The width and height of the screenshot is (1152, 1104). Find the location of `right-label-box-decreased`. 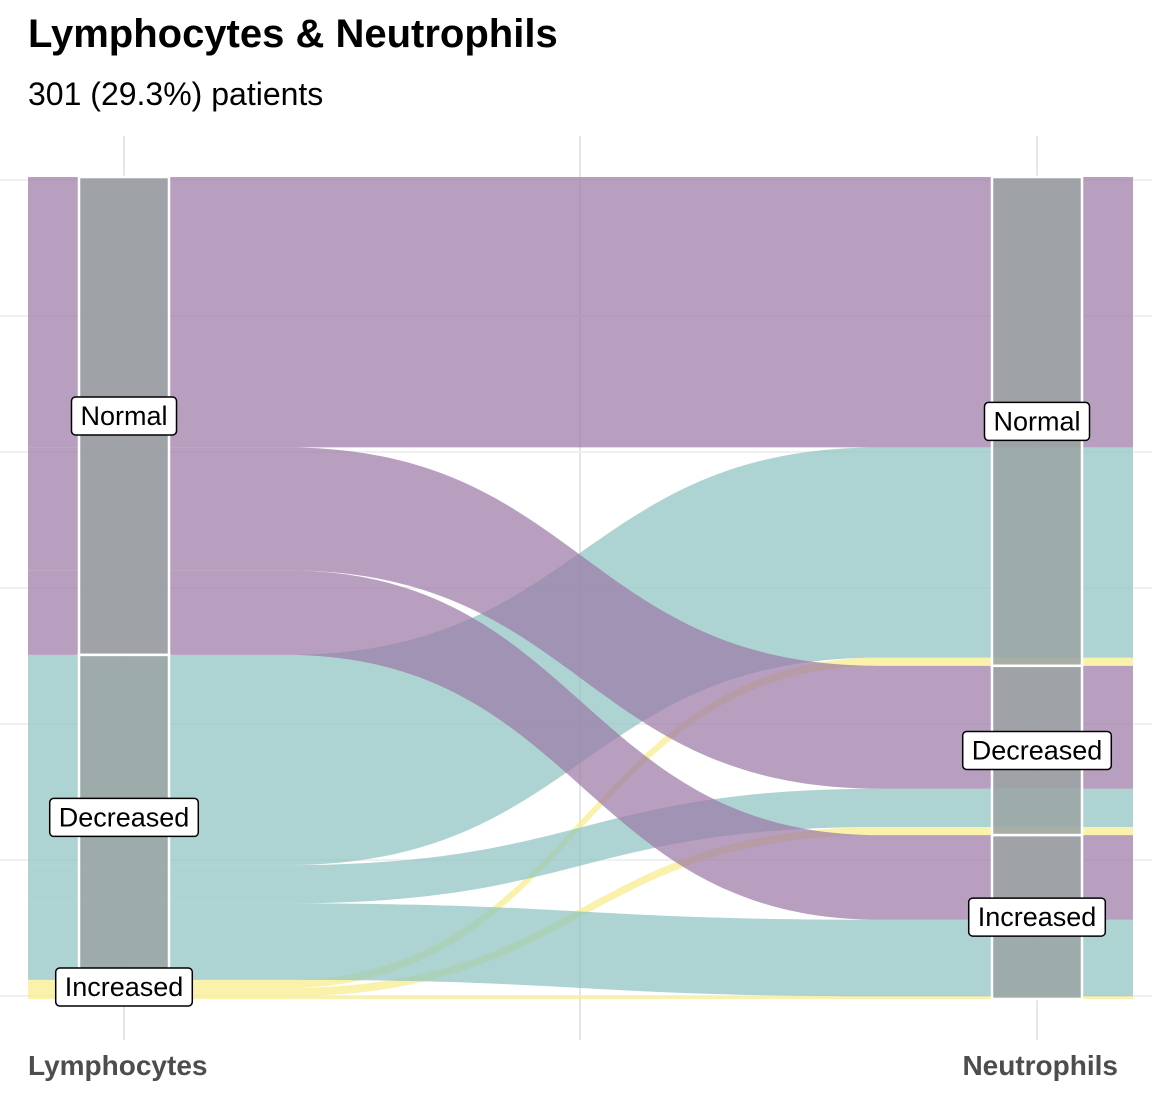

right-label-box-decreased is located at coordinates (1037, 750).